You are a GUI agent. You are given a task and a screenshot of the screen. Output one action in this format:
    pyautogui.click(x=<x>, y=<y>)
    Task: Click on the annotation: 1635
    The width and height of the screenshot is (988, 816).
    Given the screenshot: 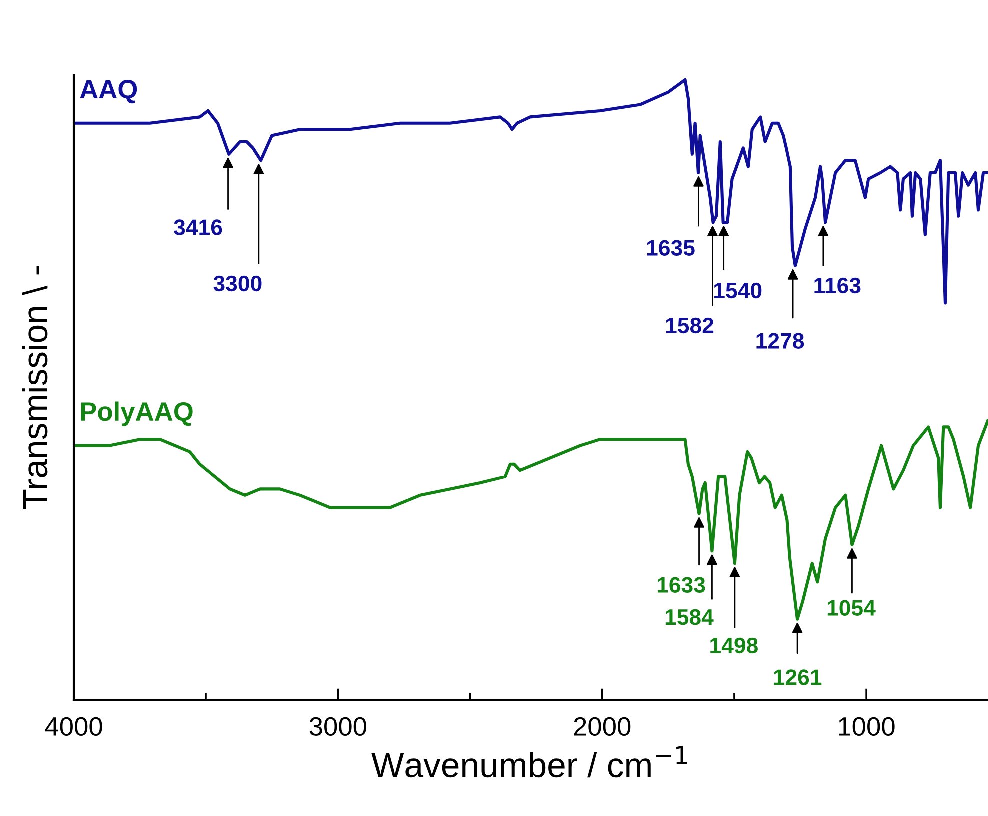 What is the action you would take?
    pyautogui.click(x=671, y=248)
    